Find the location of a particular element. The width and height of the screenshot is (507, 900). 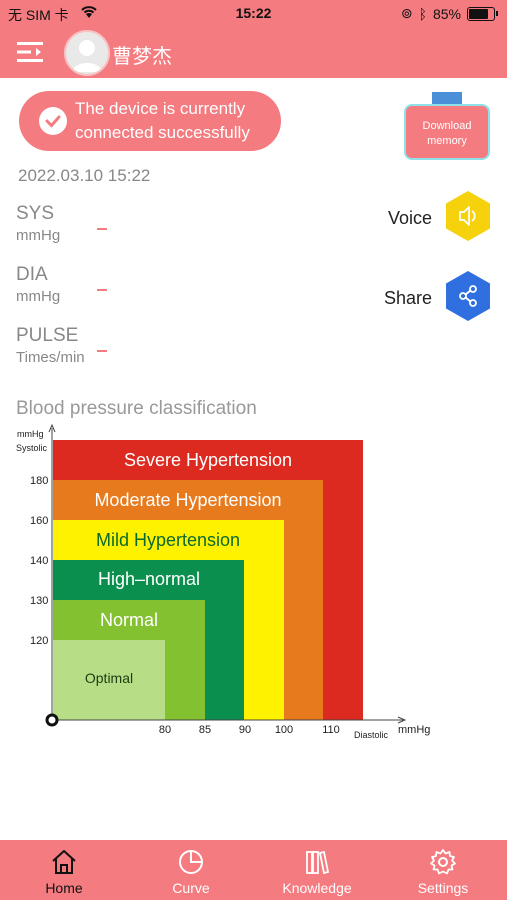

x-tick: 100 is located at coordinates (284, 730).